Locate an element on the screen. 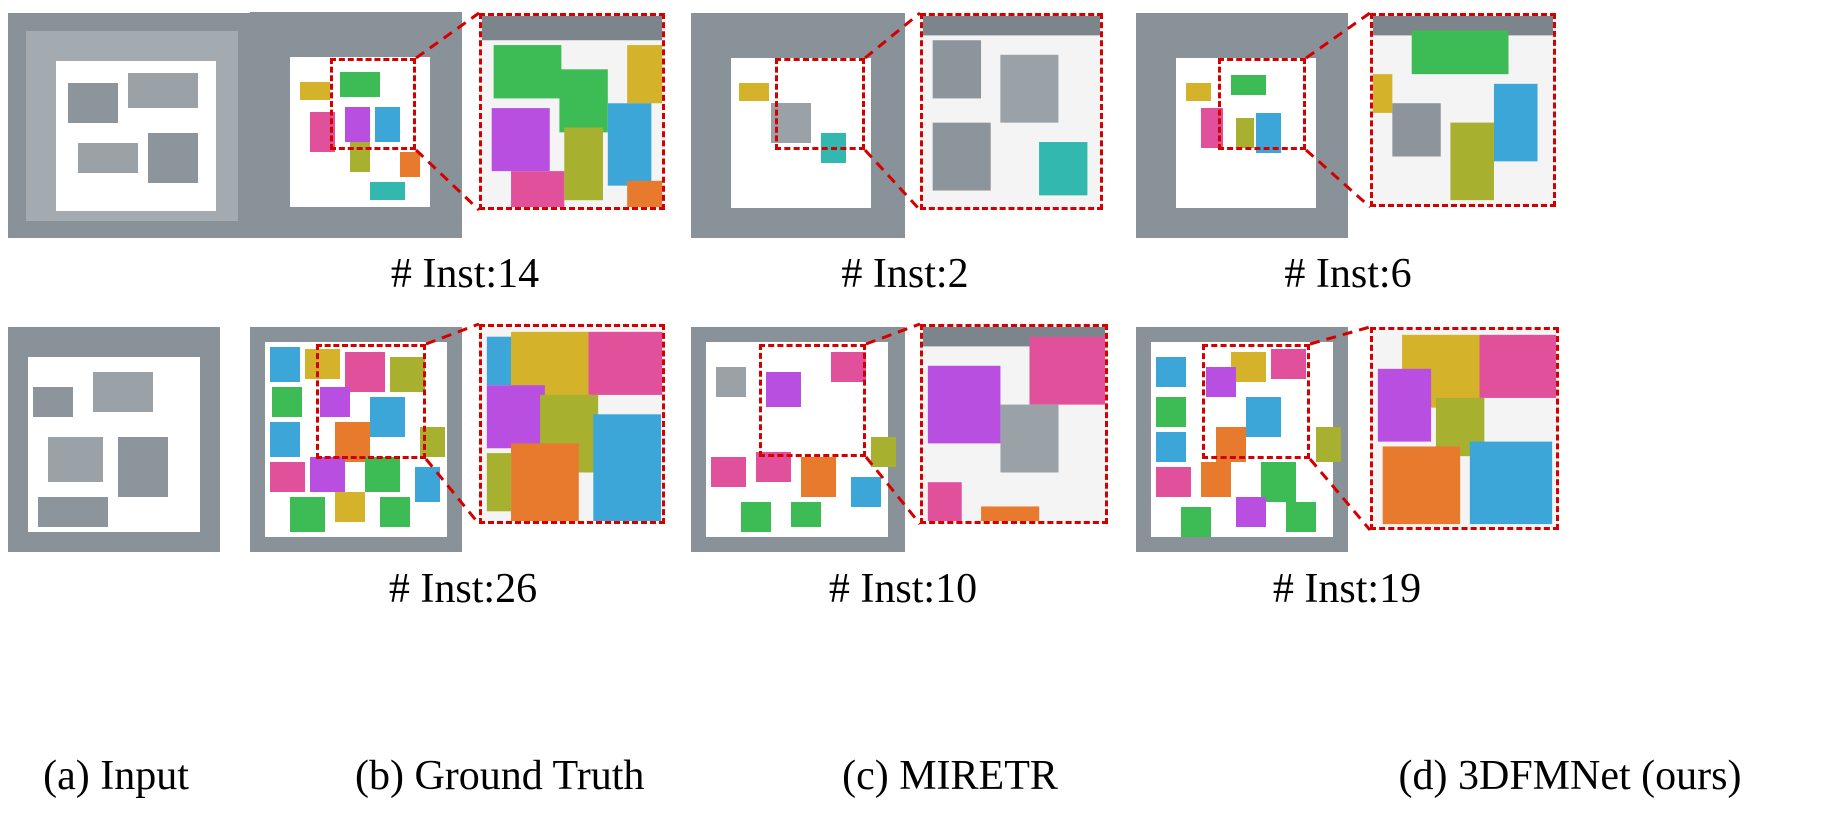  instance-count-miretr-1: # Inst:2 is located at coordinates (905, 274).